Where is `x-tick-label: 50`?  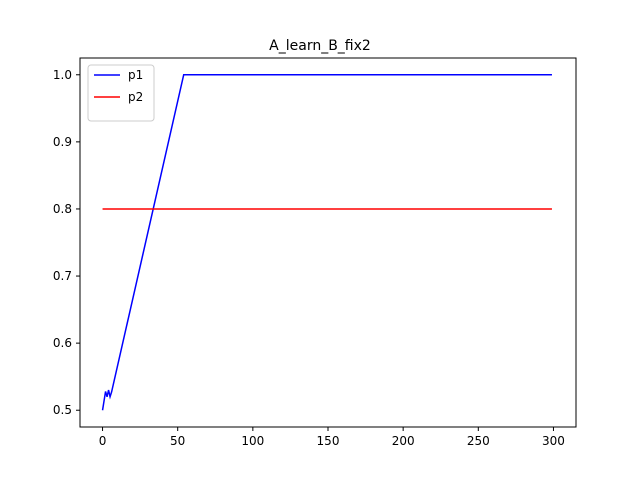
x-tick-label: 50 is located at coordinates (177, 441).